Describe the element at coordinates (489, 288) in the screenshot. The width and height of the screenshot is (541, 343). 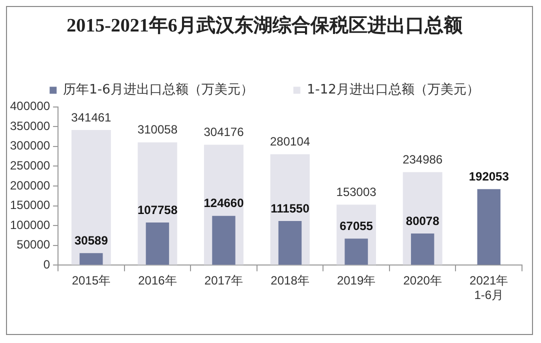
I see `x-tick-label: 2021年 1-6月` at that location.